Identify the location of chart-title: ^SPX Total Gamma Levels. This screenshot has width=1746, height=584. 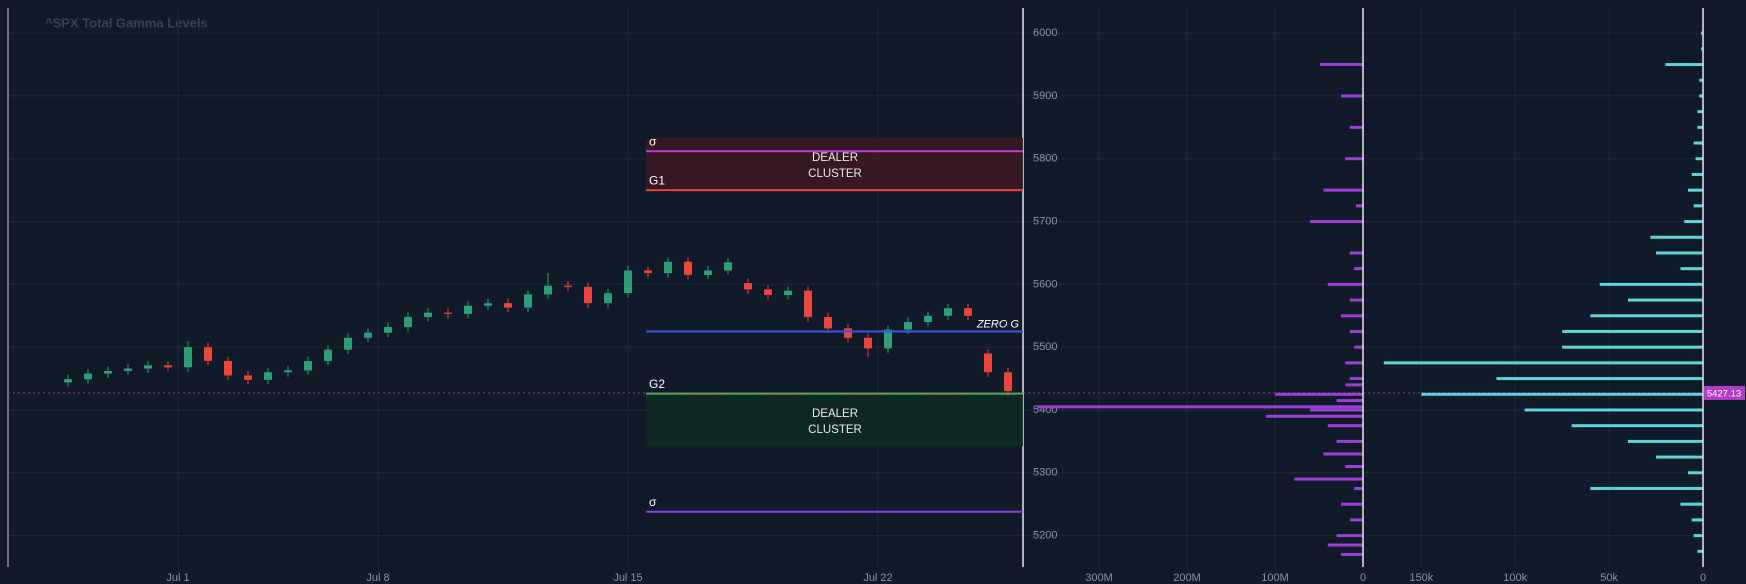
(126, 22).